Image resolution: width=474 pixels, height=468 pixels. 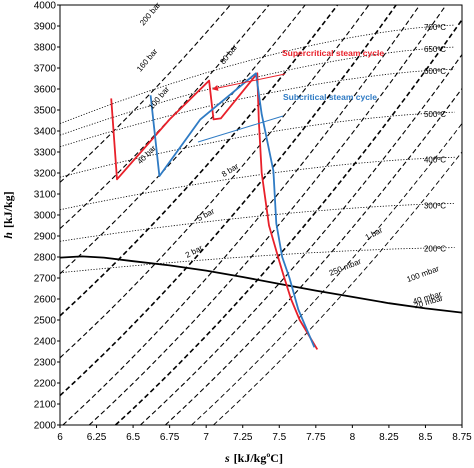 What do you see at coordinates (243, 437) in the screenshot?
I see `x-tick-label: 7.25` at bounding box center [243, 437].